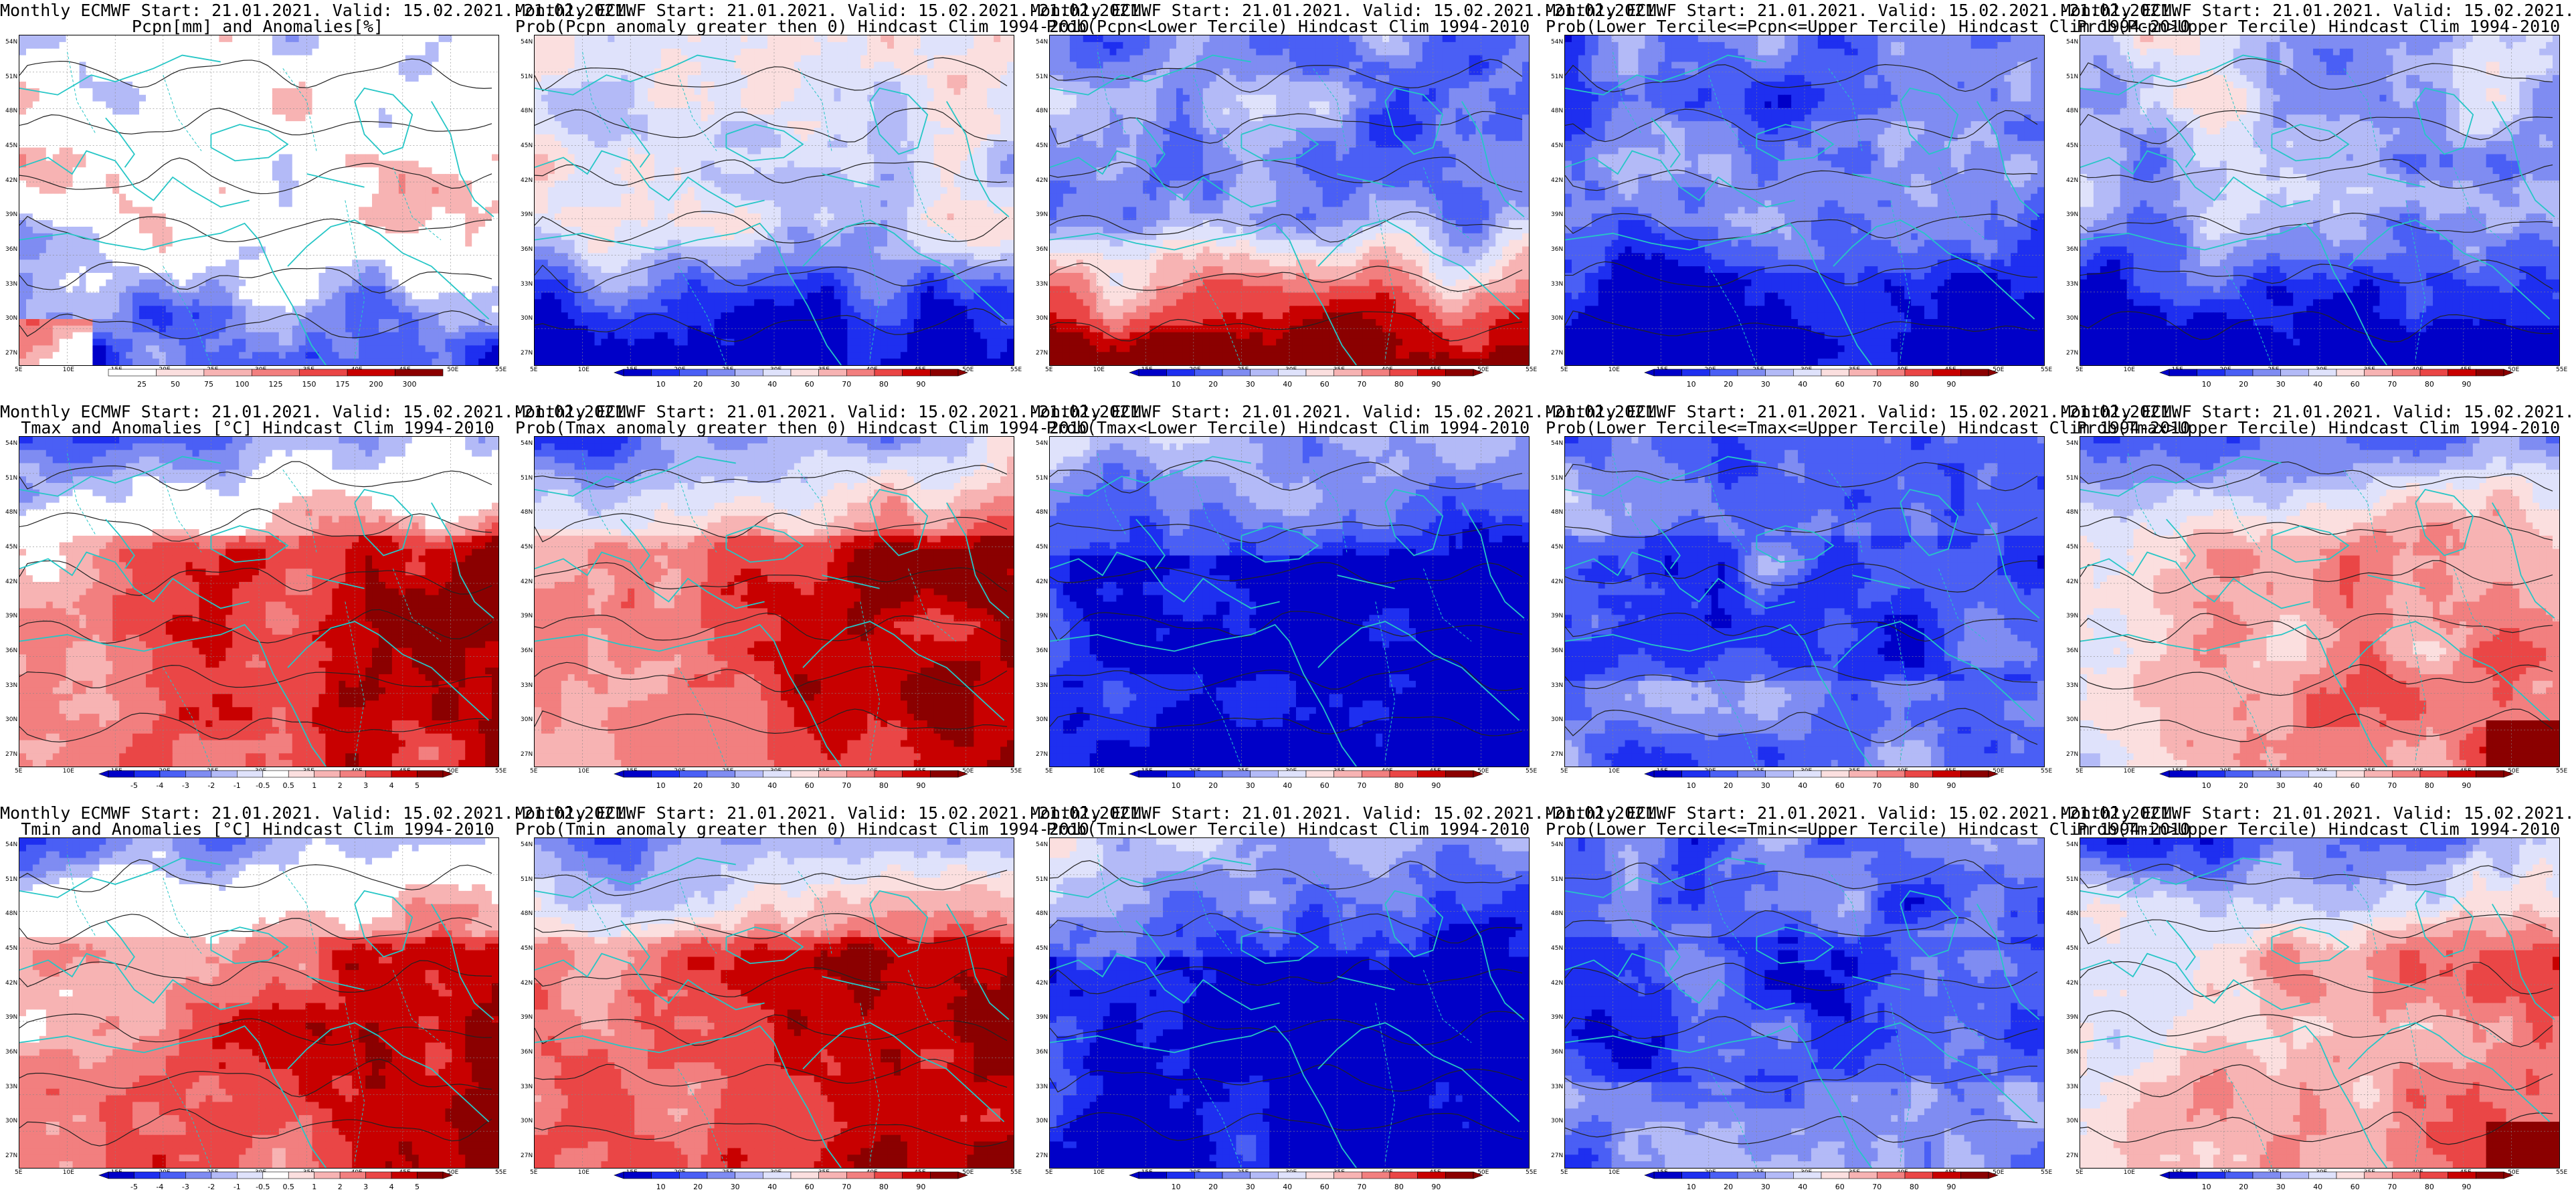 The width and height of the screenshot is (2576, 1204). I want to click on colorbar-tick-label: 5, so click(417, 785).